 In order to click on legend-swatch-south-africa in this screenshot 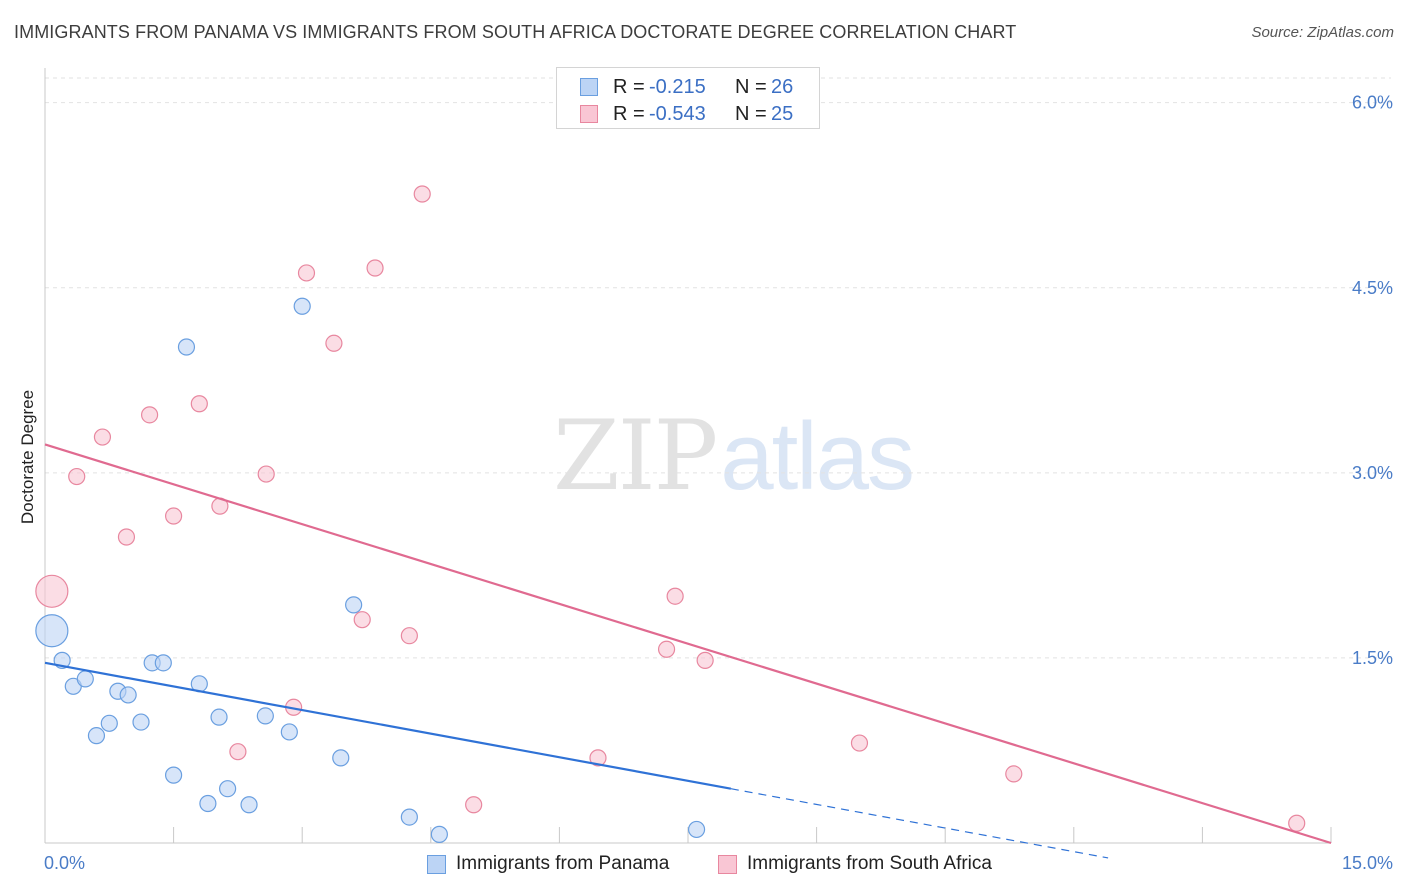, I will do `click(589, 114)`.